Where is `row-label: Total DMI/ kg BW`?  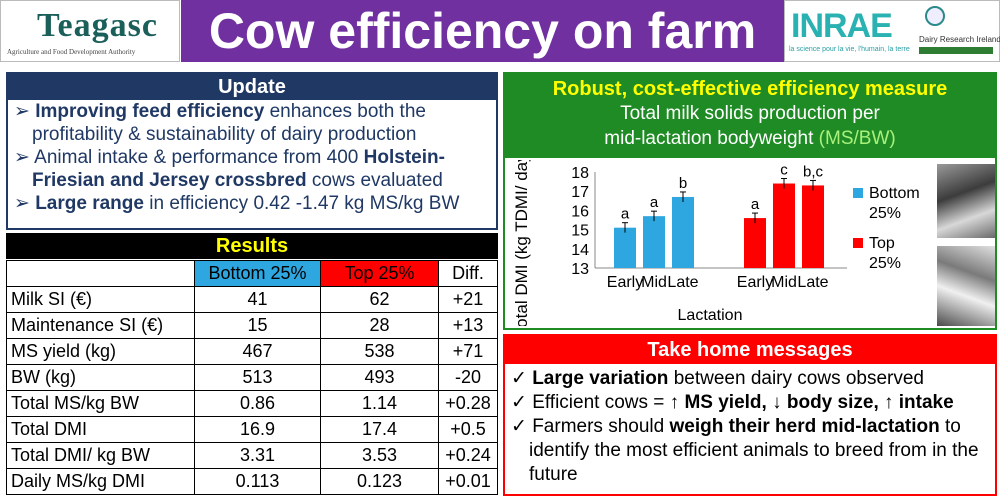
row-label: Total DMI/ kg BW is located at coordinates (100, 455).